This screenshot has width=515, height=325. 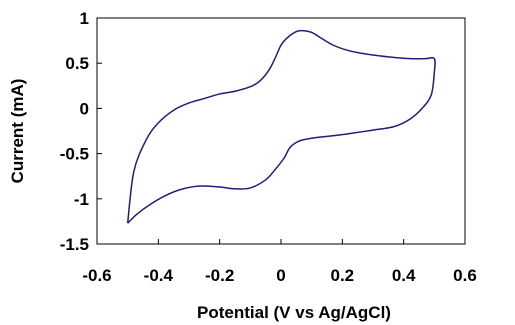 I want to click on x-tick-label: 0.6, so click(x=465, y=275).